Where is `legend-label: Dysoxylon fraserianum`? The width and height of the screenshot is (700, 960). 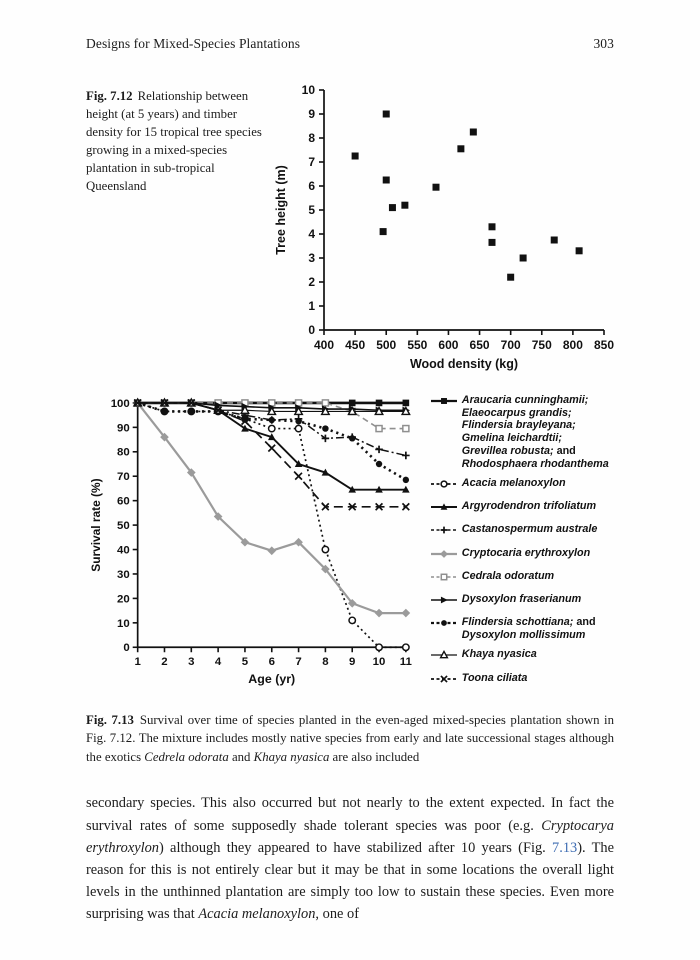
legend-label: Dysoxylon fraserianum is located at coordinates (521, 599).